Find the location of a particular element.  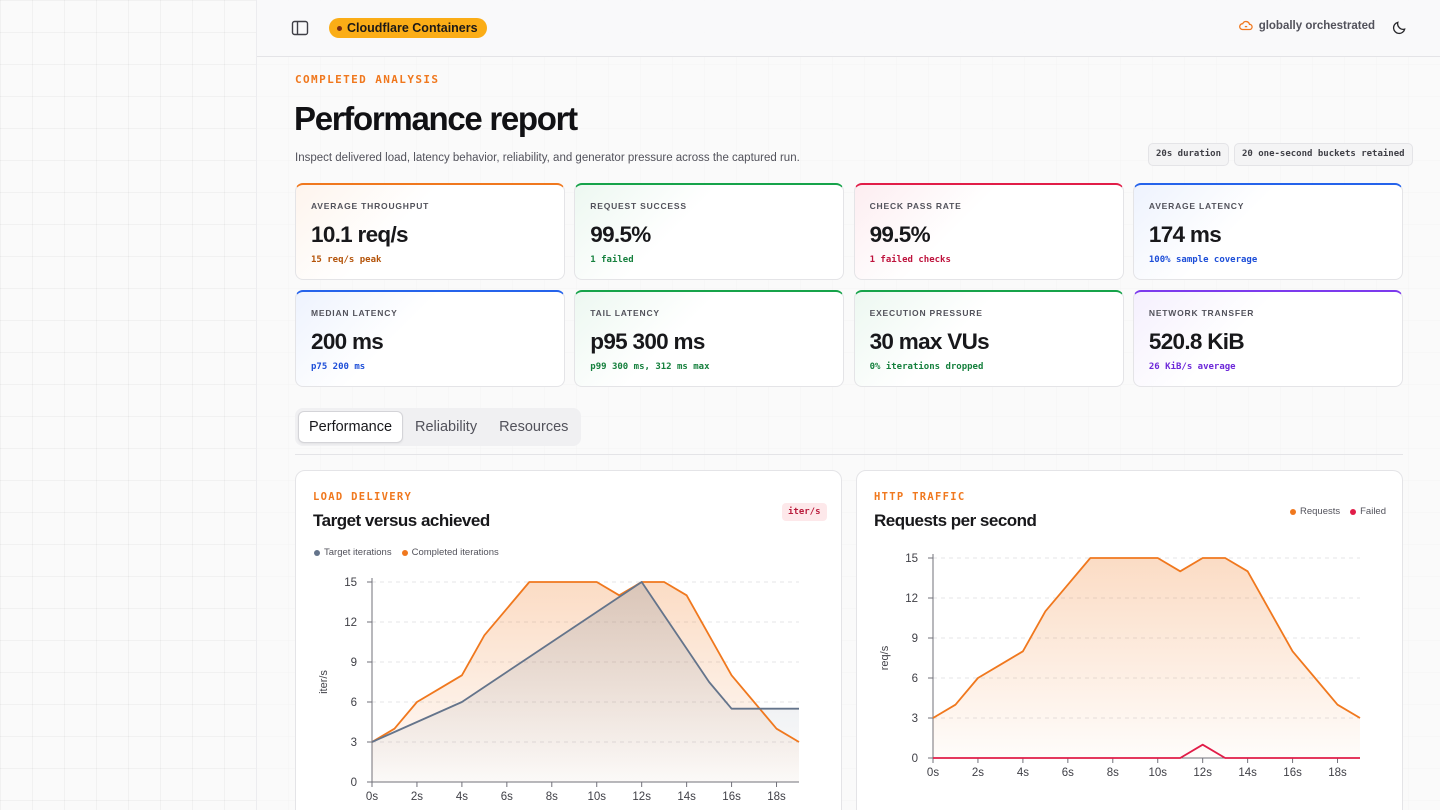

kpi-label: AVERAGE THROUGHPUT is located at coordinates (370, 206).